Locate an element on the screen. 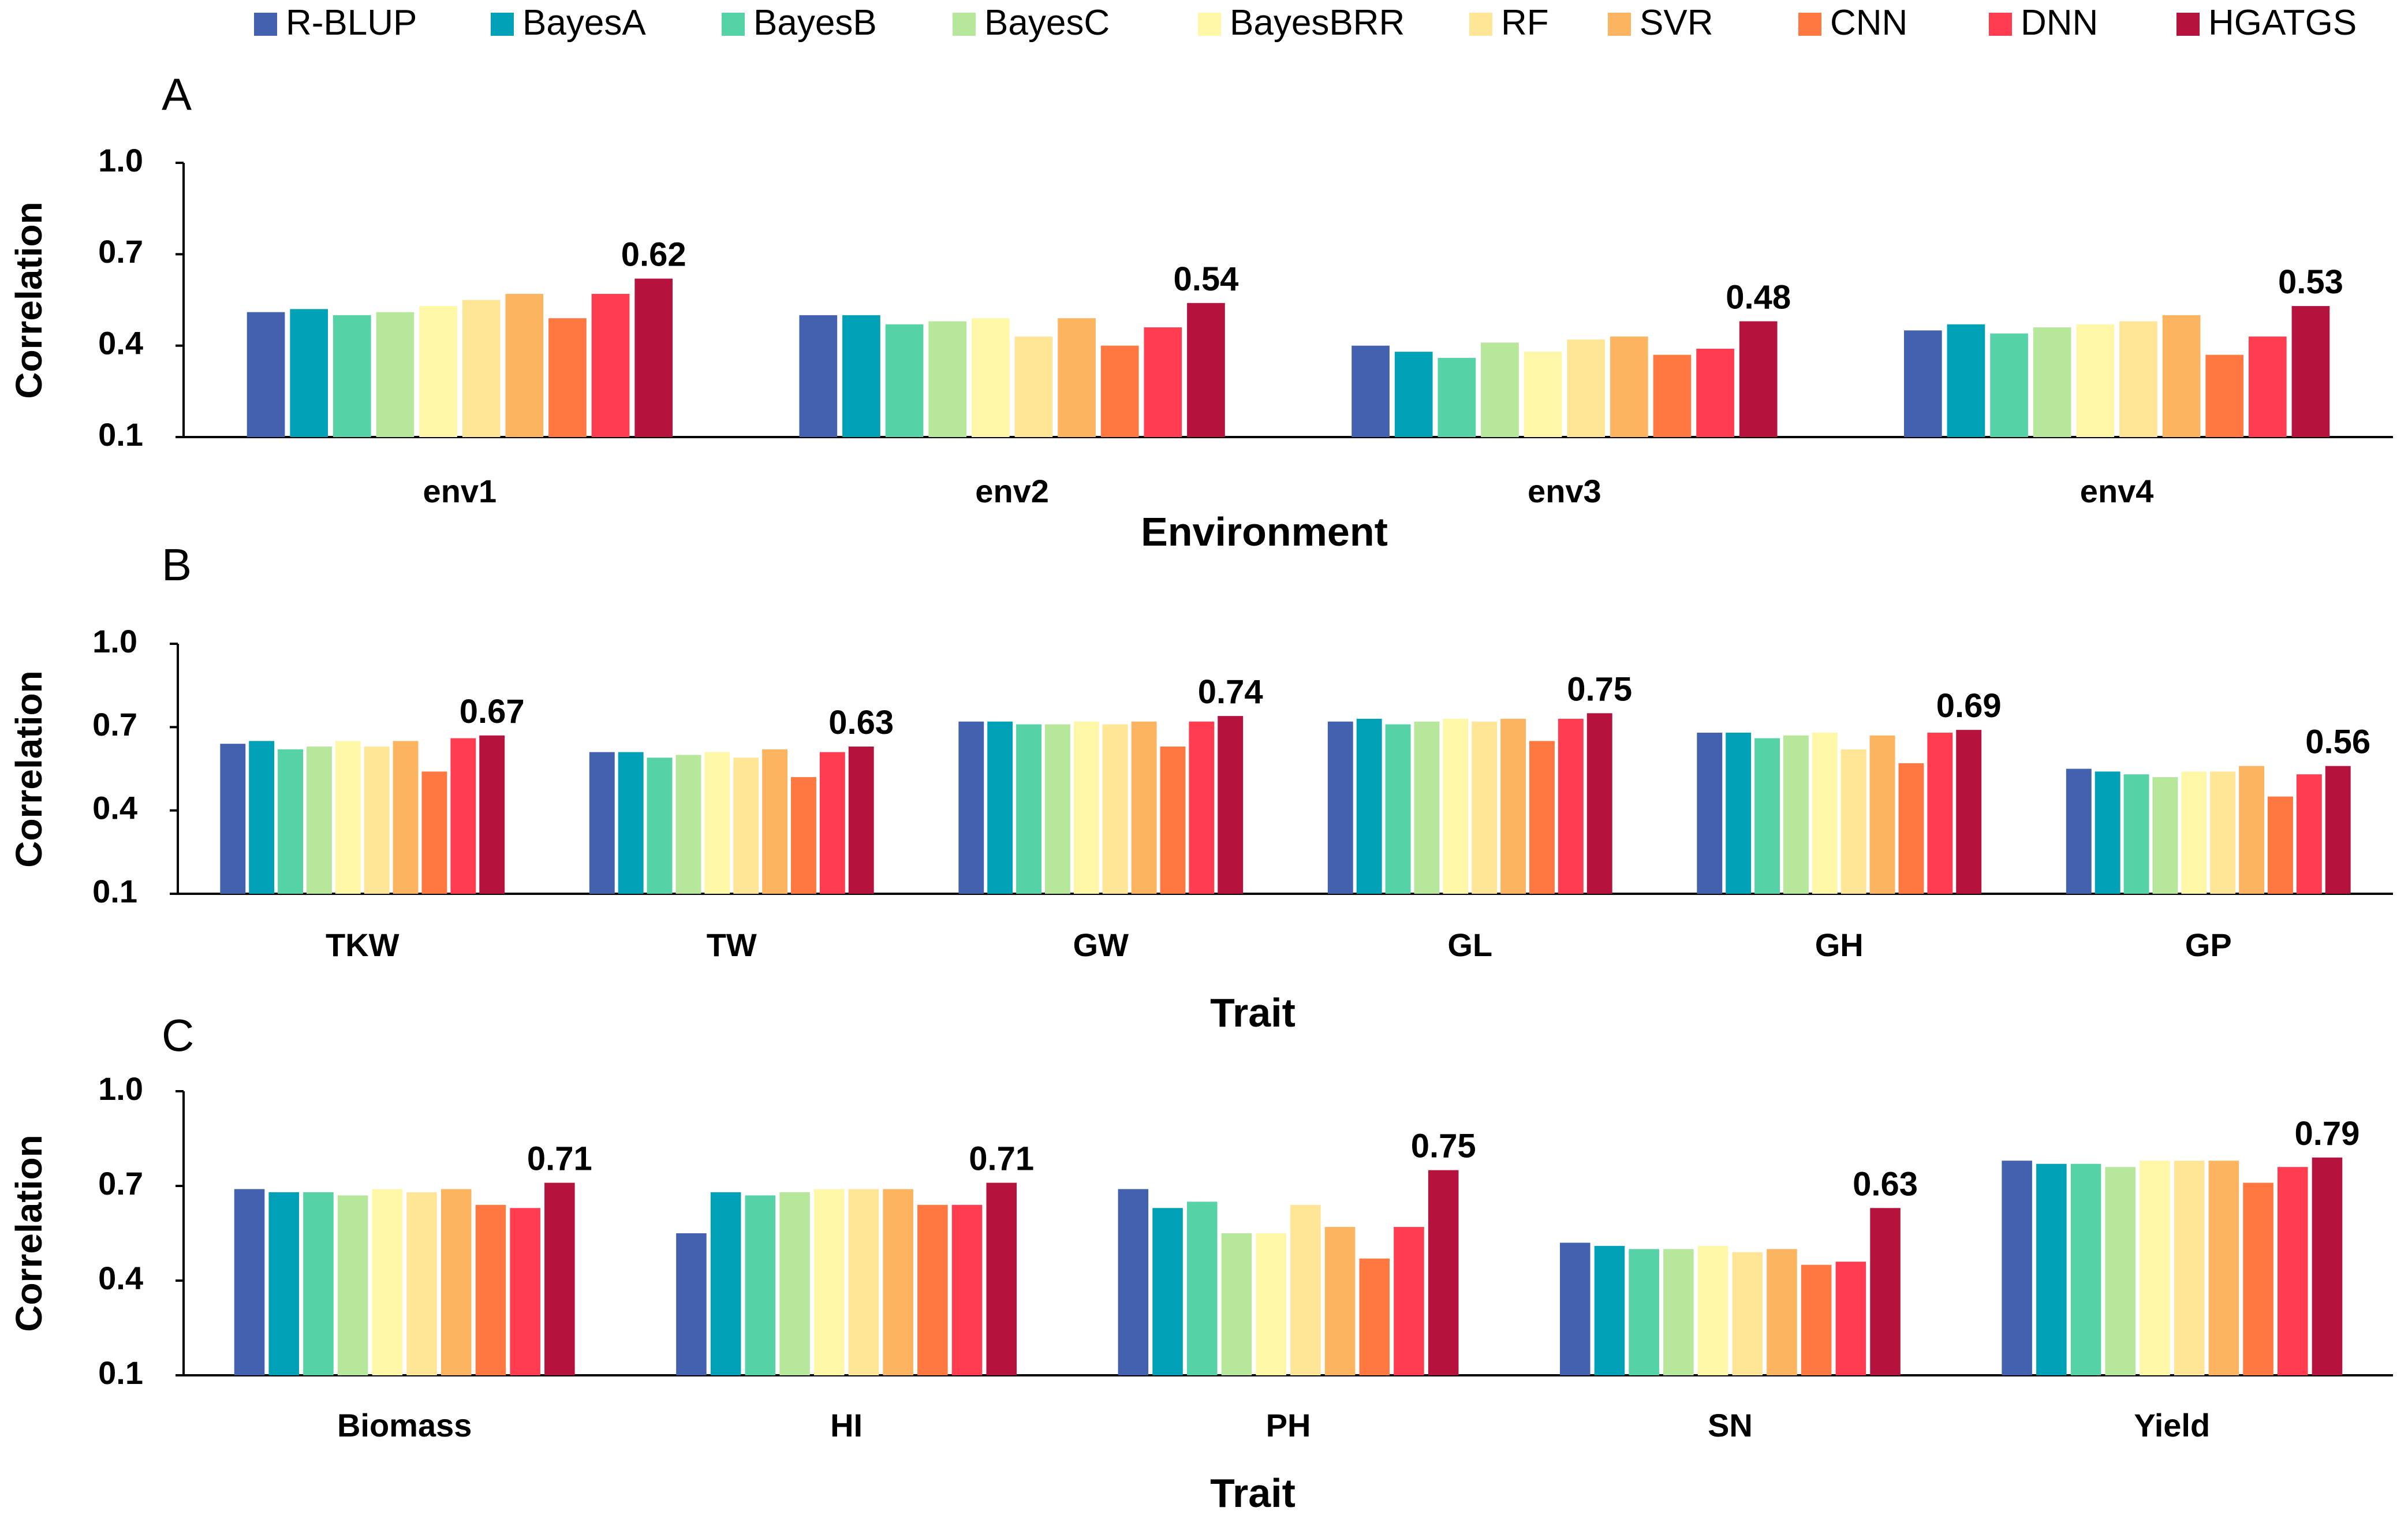  bar-bayesc-gl is located at coordinates (1427, 807).